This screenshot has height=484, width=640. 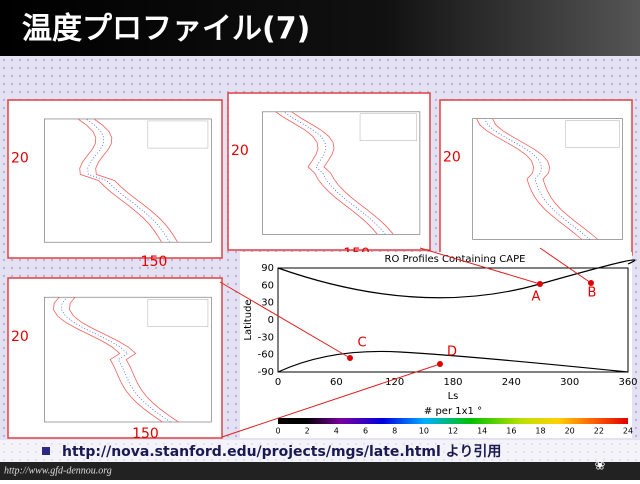 I want to click on colorbar-tick-label: 16, so click(x=511, y=431).